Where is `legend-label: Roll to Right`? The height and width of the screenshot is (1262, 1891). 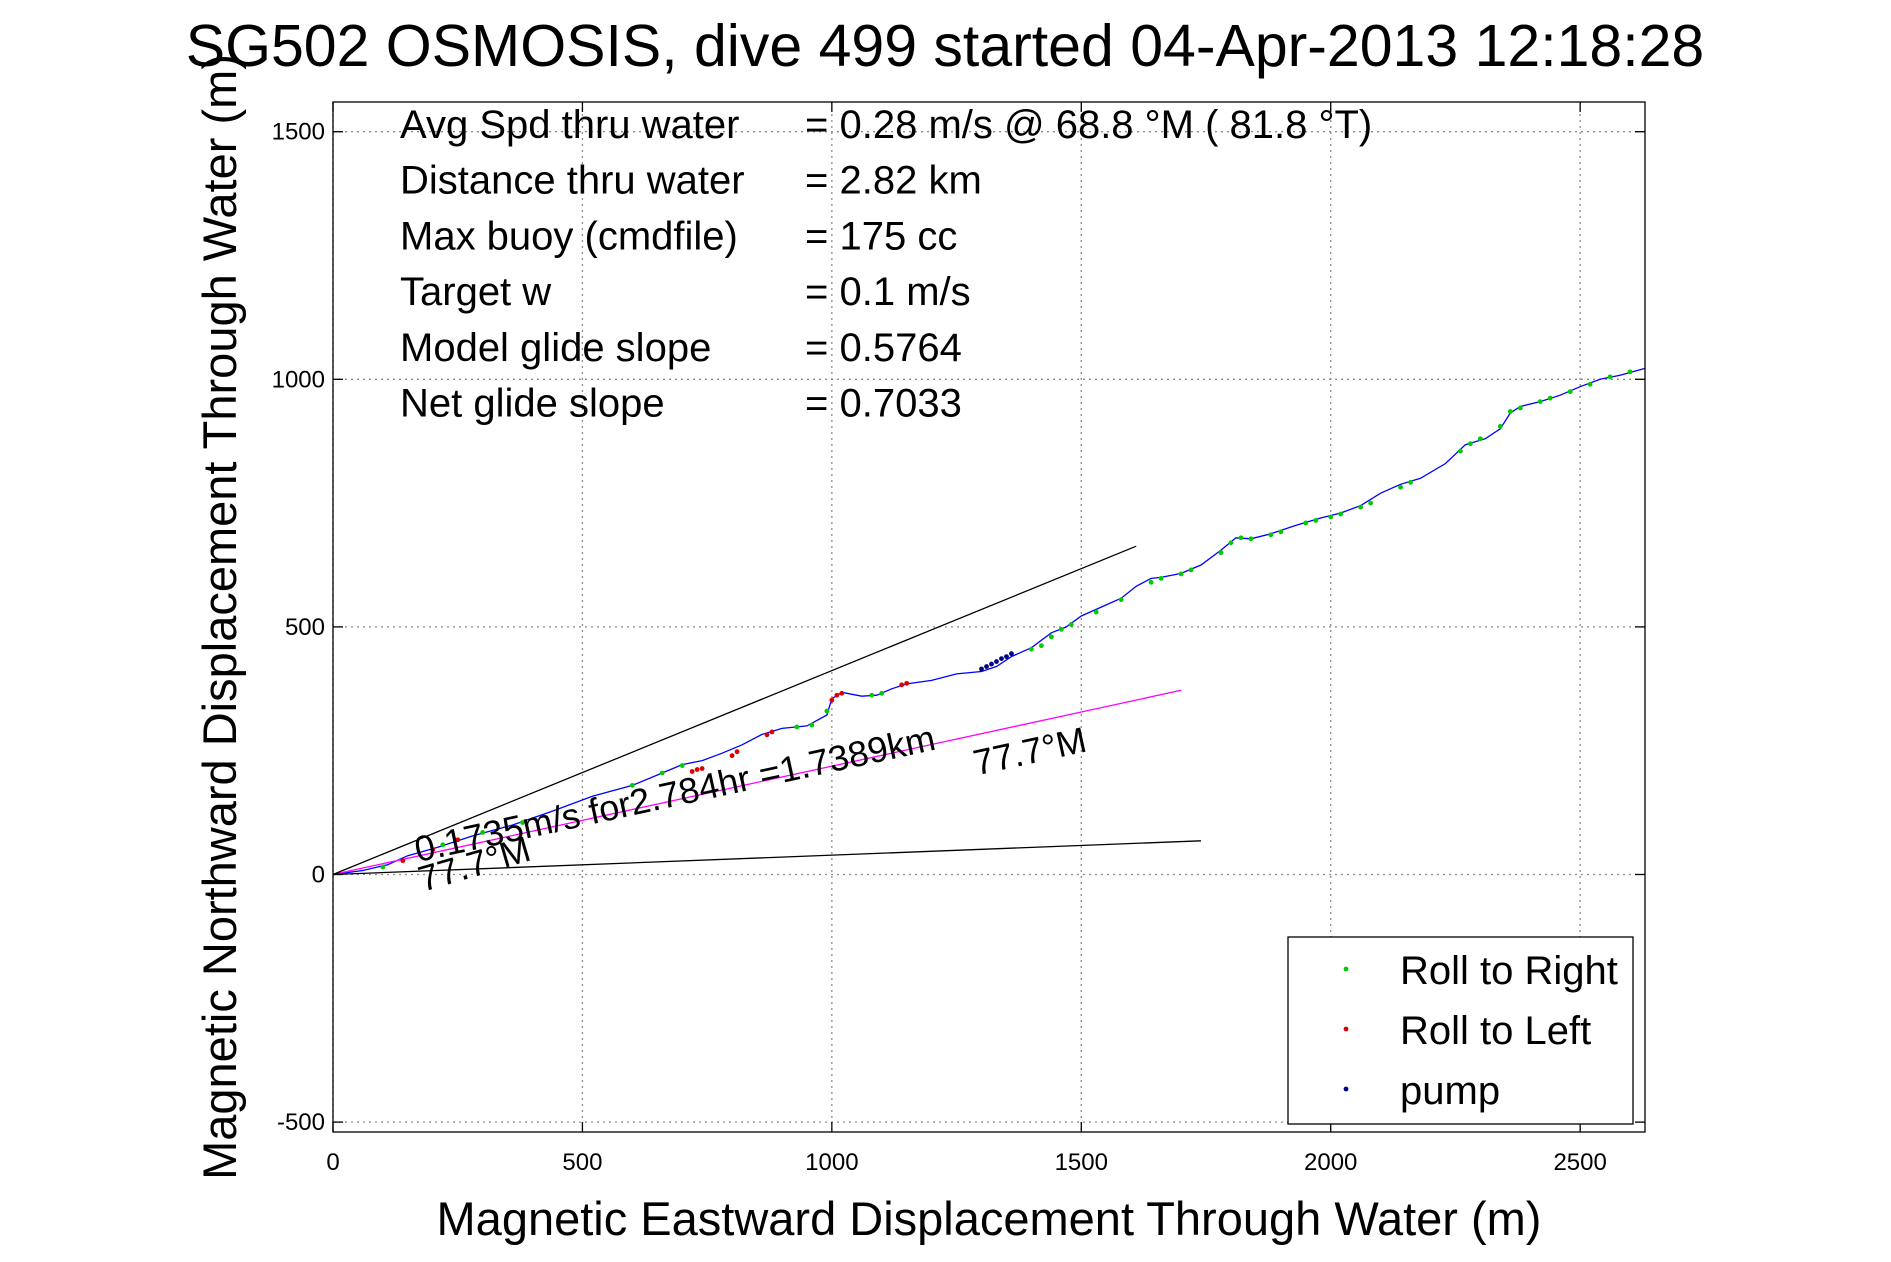 legend-label: Roll to Right is located at coordinates (1509, 971).